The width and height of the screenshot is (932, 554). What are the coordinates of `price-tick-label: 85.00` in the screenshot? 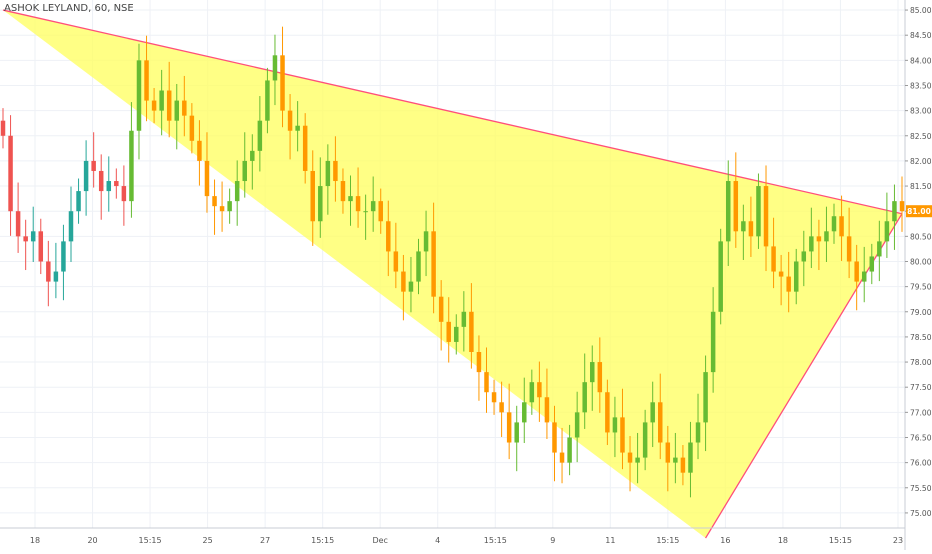 It's located at (921, 10).